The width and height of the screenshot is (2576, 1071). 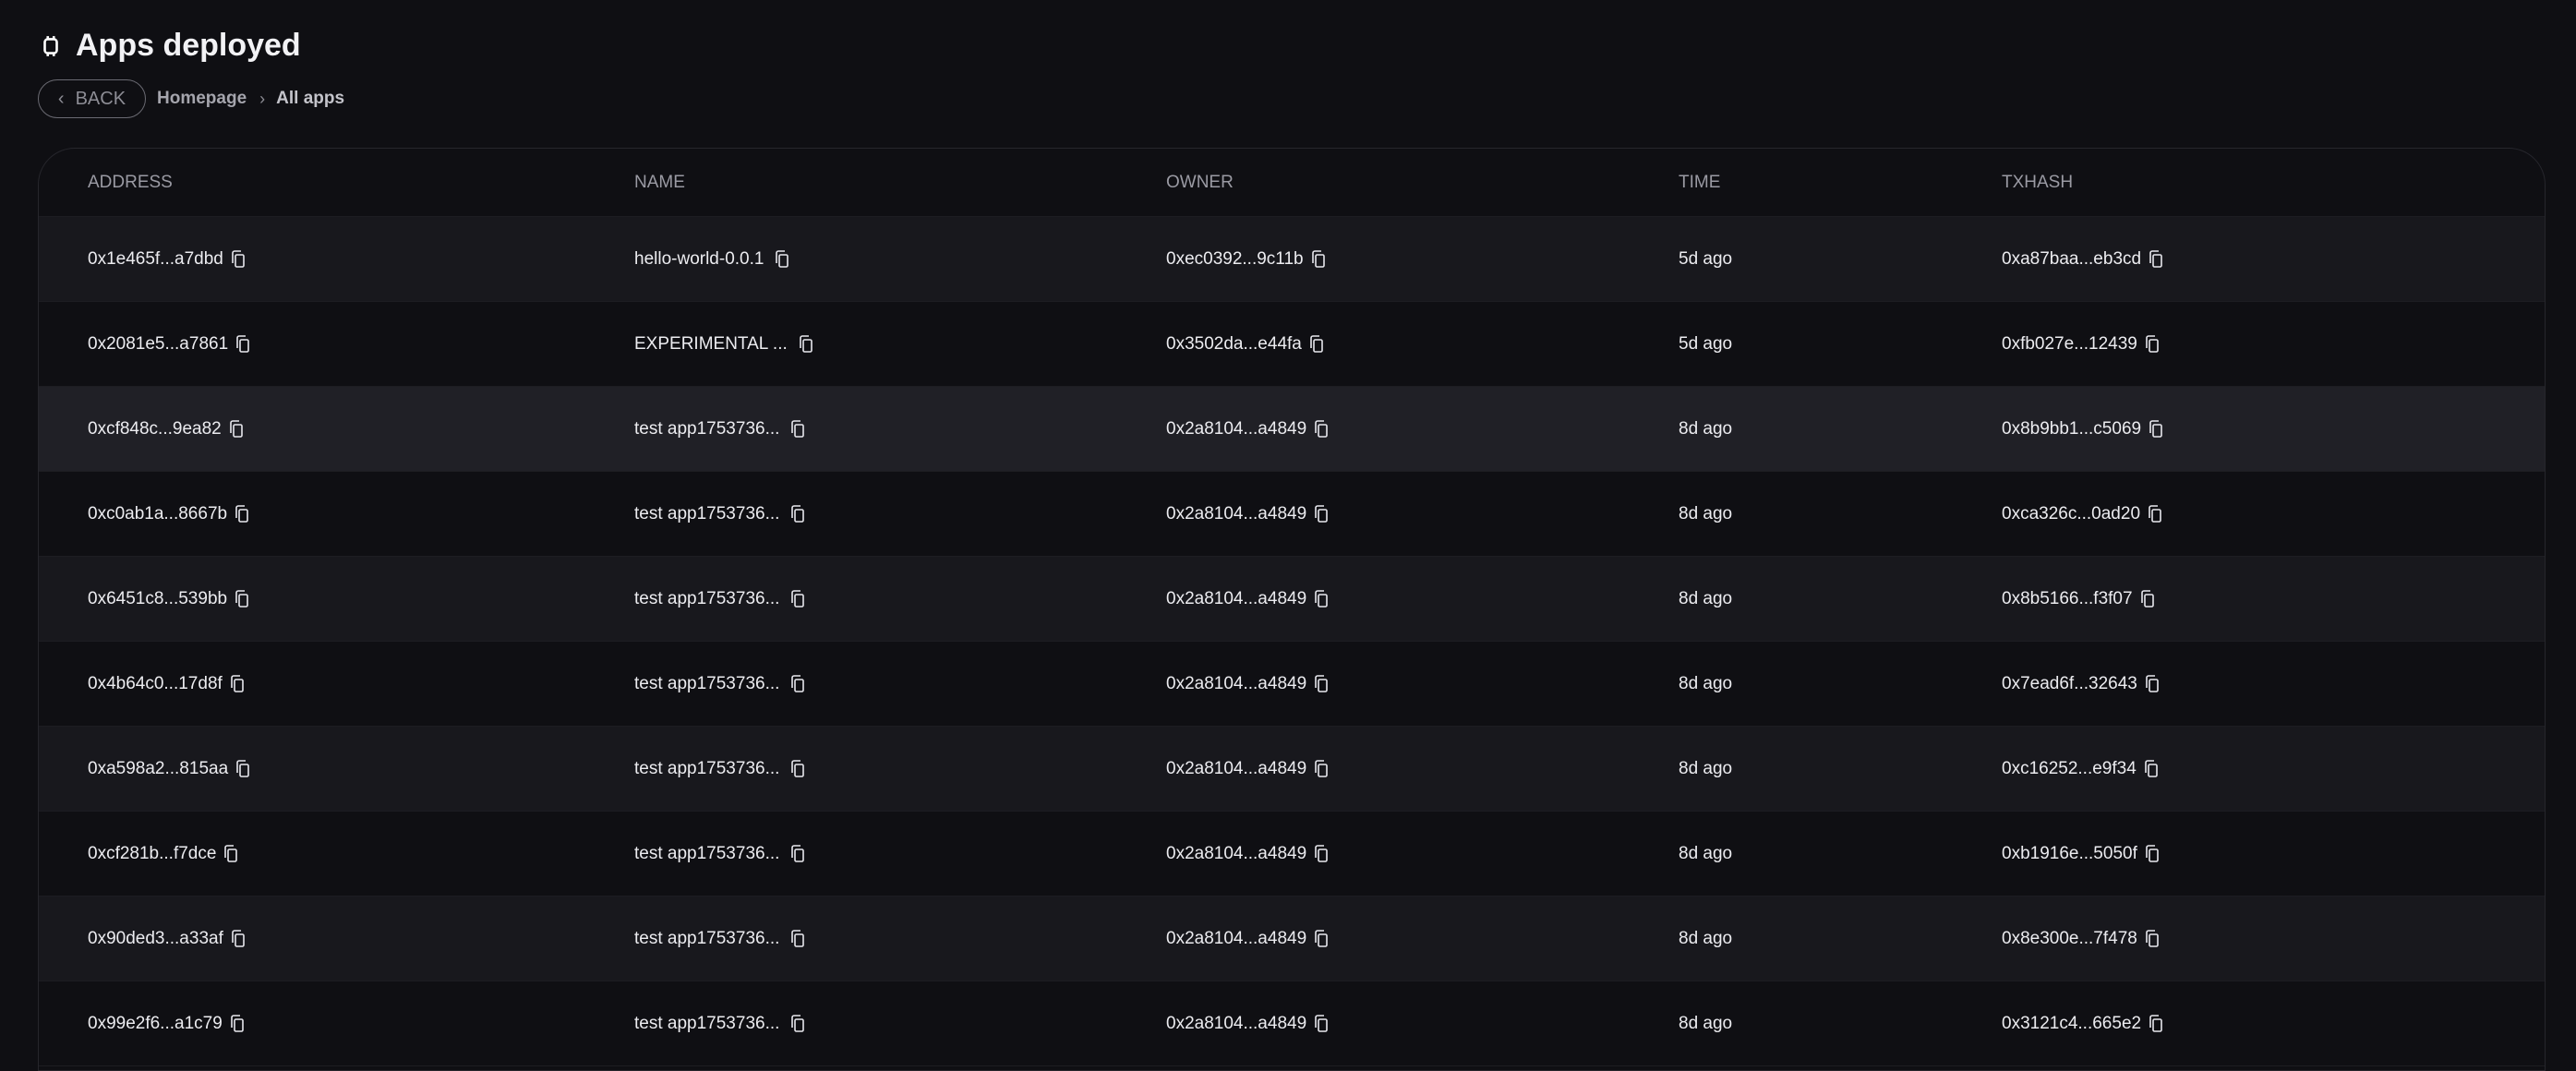 What do you see at coordinates (2038, 182) in the screenshot?
I see `column-header-txhash: TXHASH` at bounding box center [2038, 182].